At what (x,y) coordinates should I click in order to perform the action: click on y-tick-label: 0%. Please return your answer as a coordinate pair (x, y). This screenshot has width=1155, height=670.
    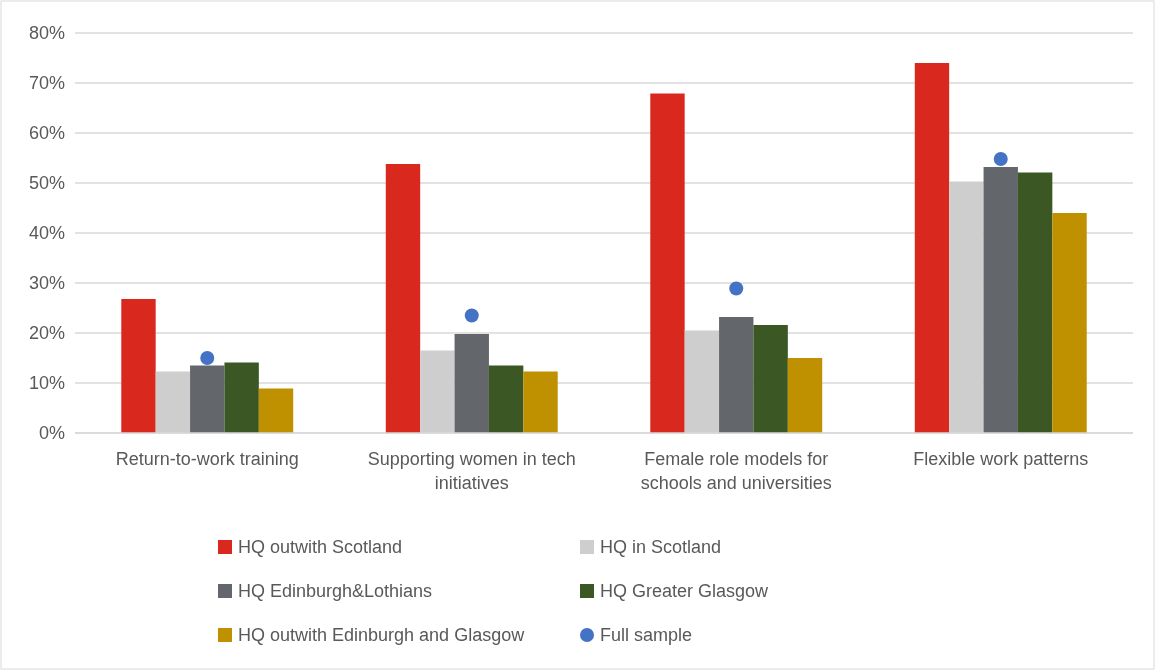
    Looking at the image, I should click on (51, 433).